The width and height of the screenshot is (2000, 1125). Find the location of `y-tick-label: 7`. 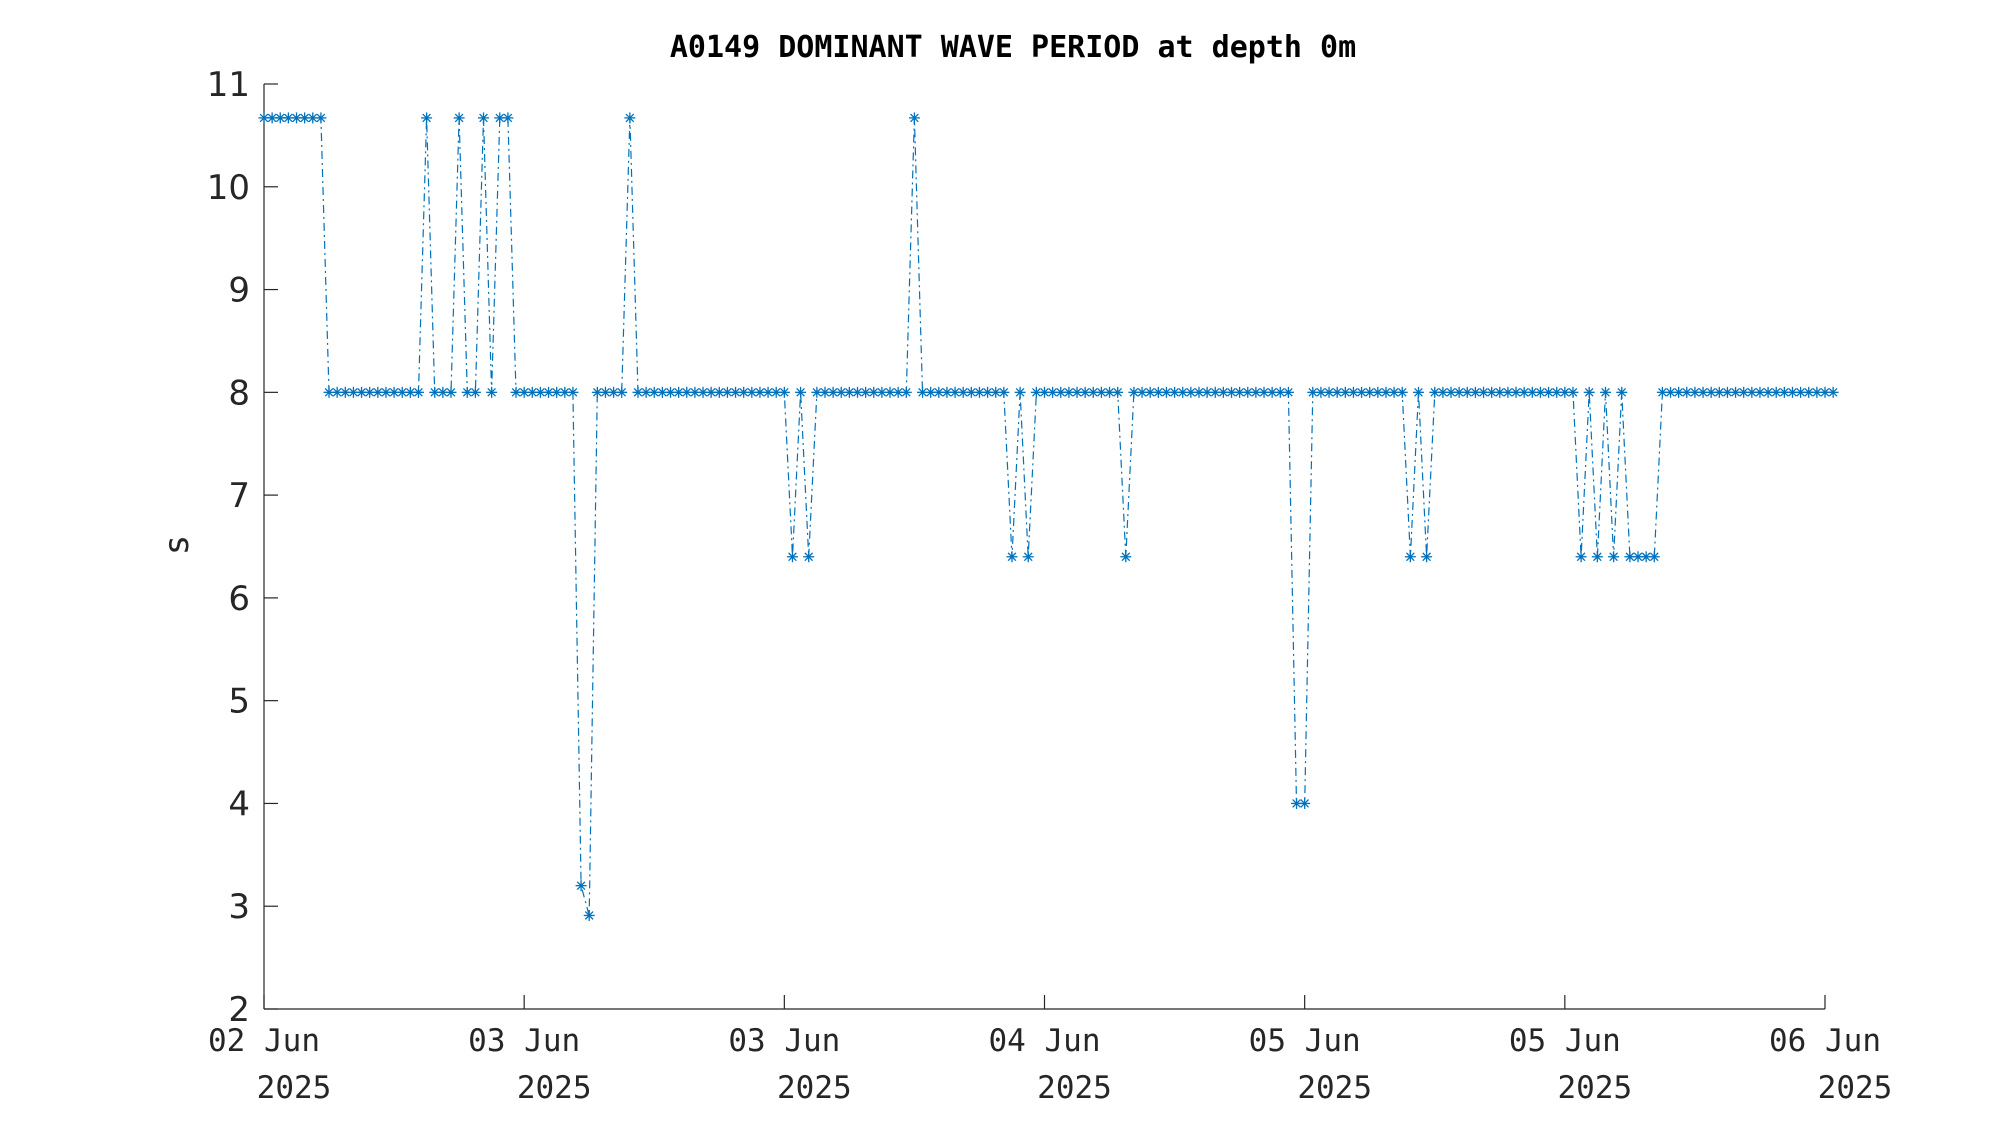

y-tick-label: 7 is located at coordinates (239, 496).